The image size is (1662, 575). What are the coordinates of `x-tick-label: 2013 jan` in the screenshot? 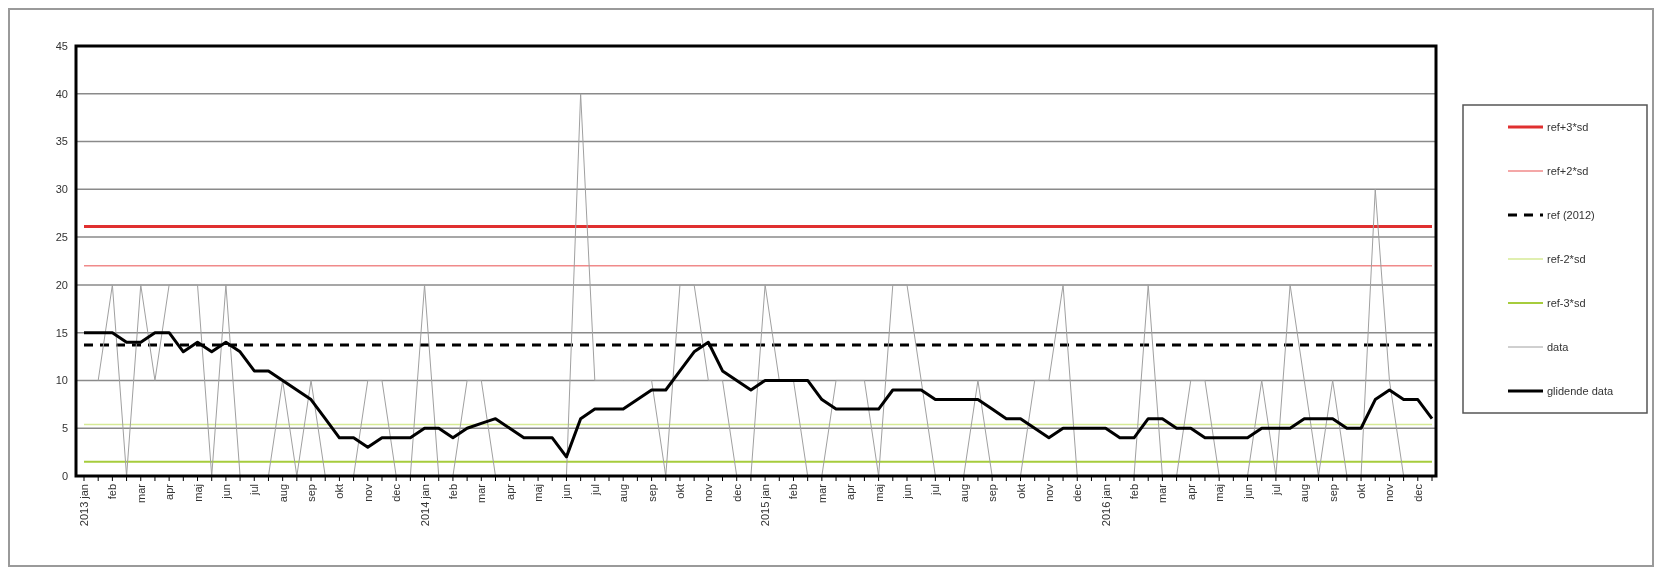 It's located at (84, 505).